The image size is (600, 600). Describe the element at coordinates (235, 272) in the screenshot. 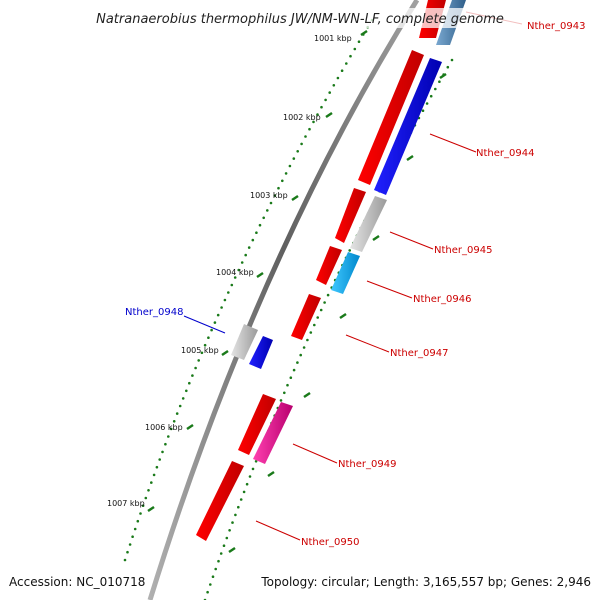

I see `tick-label: 1004 kbp` at that location.